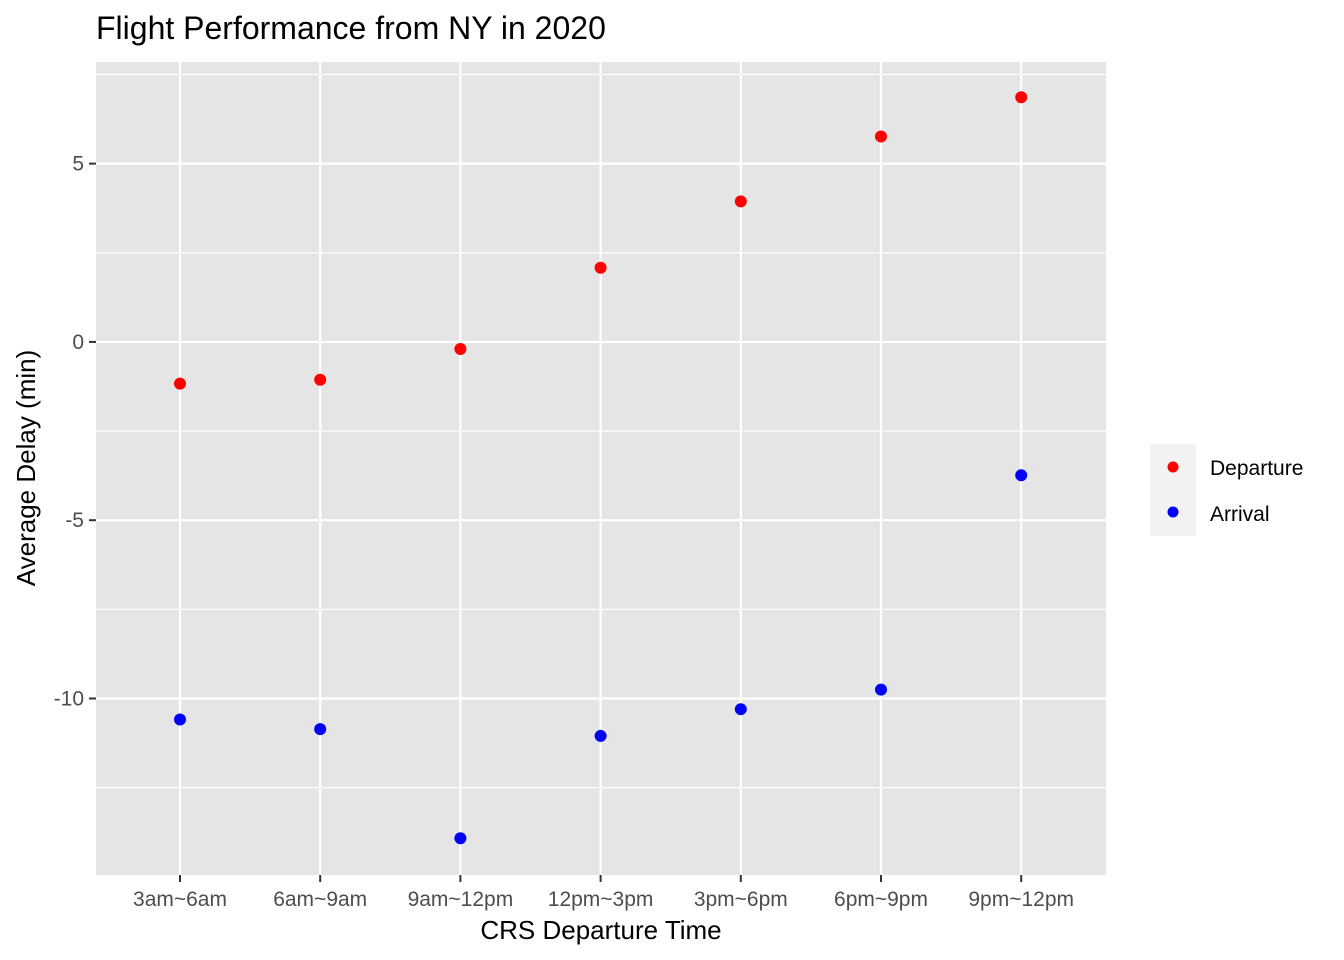 The image size is (1344, 960). Describe the element at coordinates (1173, 467) in the screenshot. I see `legend-marker-departure` at that location.